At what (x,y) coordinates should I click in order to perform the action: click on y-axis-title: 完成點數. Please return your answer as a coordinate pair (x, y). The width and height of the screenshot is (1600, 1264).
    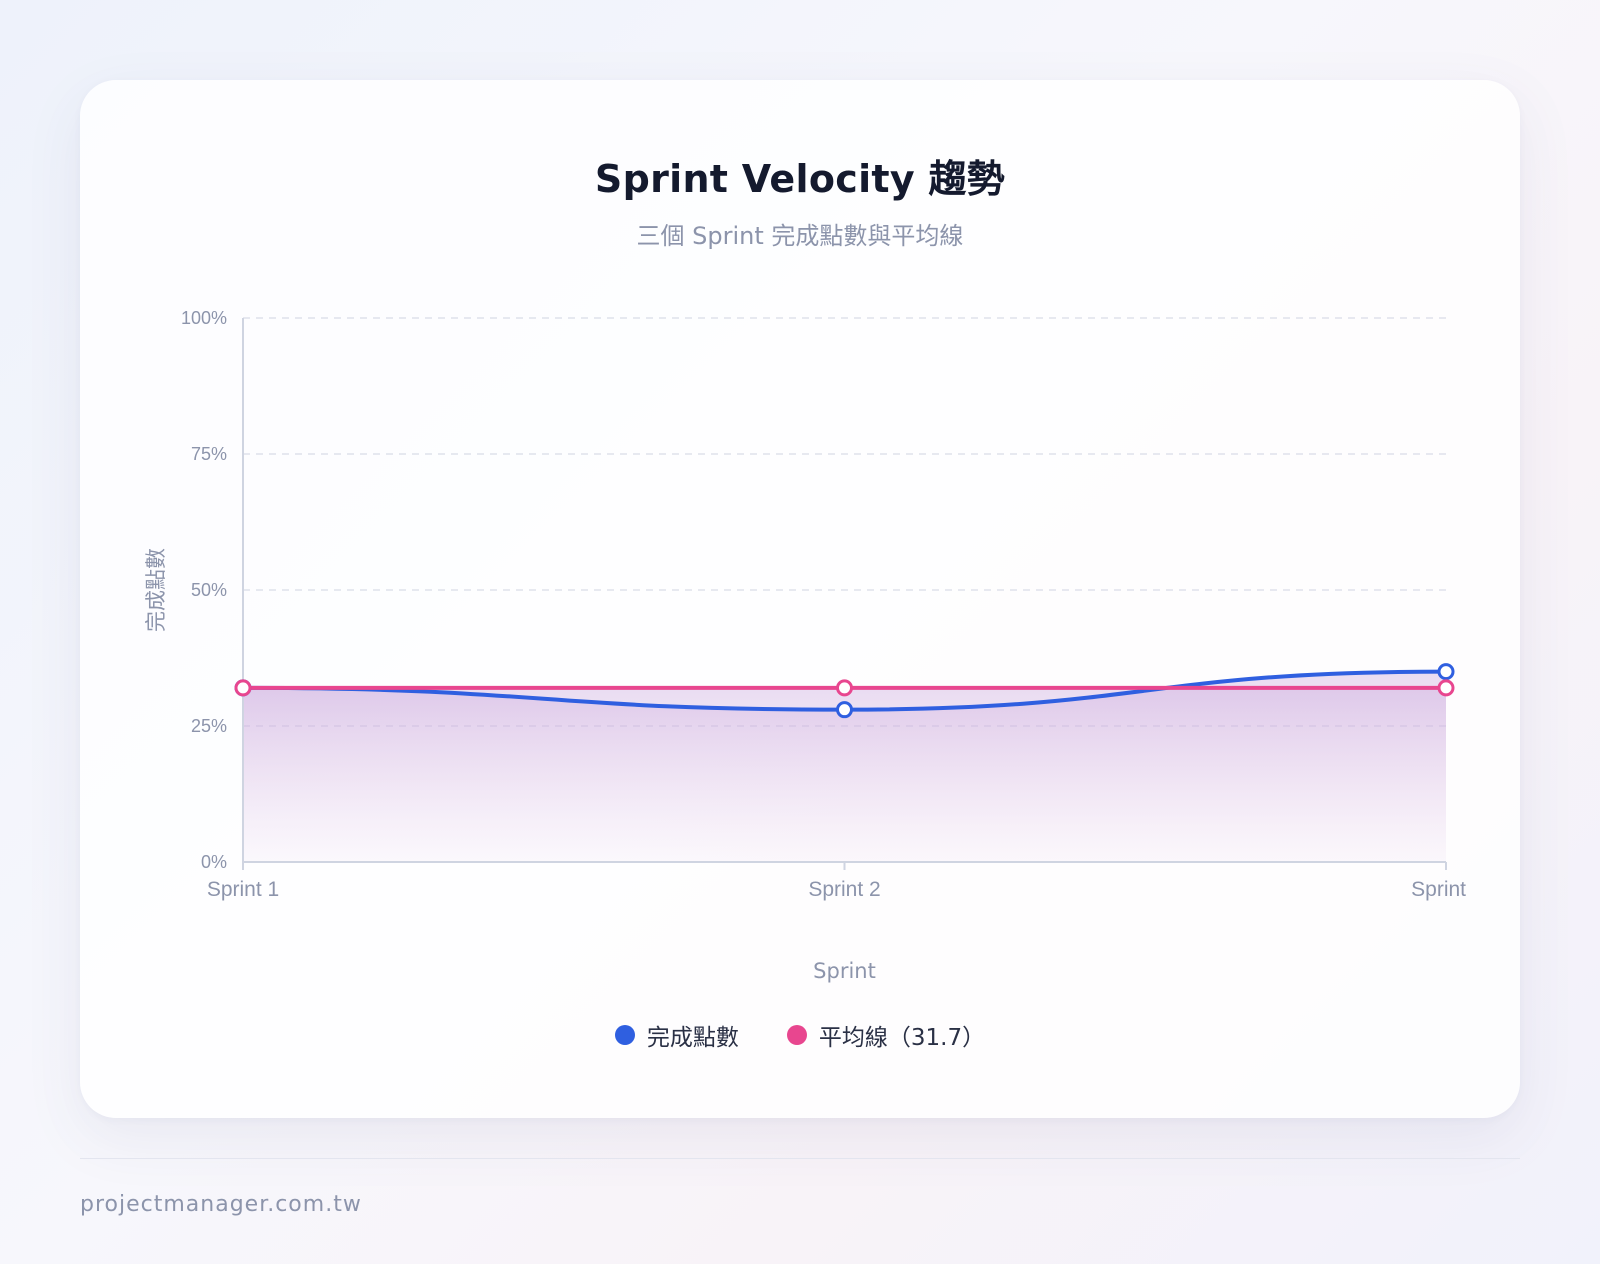
    Looking at the image, I should click on (156, 590).